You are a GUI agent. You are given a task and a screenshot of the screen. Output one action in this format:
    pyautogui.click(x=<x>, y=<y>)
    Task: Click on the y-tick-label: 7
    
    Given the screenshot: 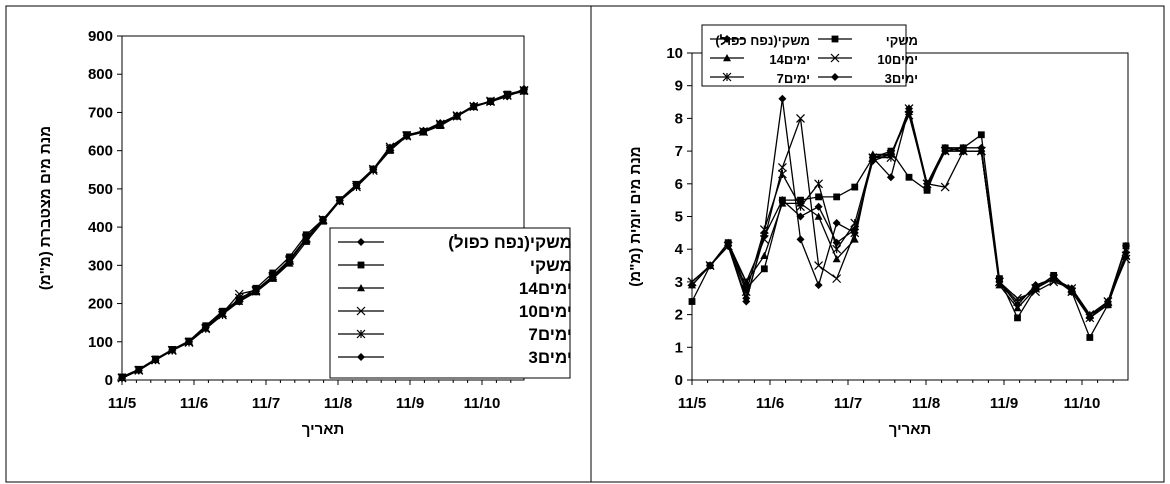 What is the action you would take?
    pyautogui.click(x=679, y=151)
    